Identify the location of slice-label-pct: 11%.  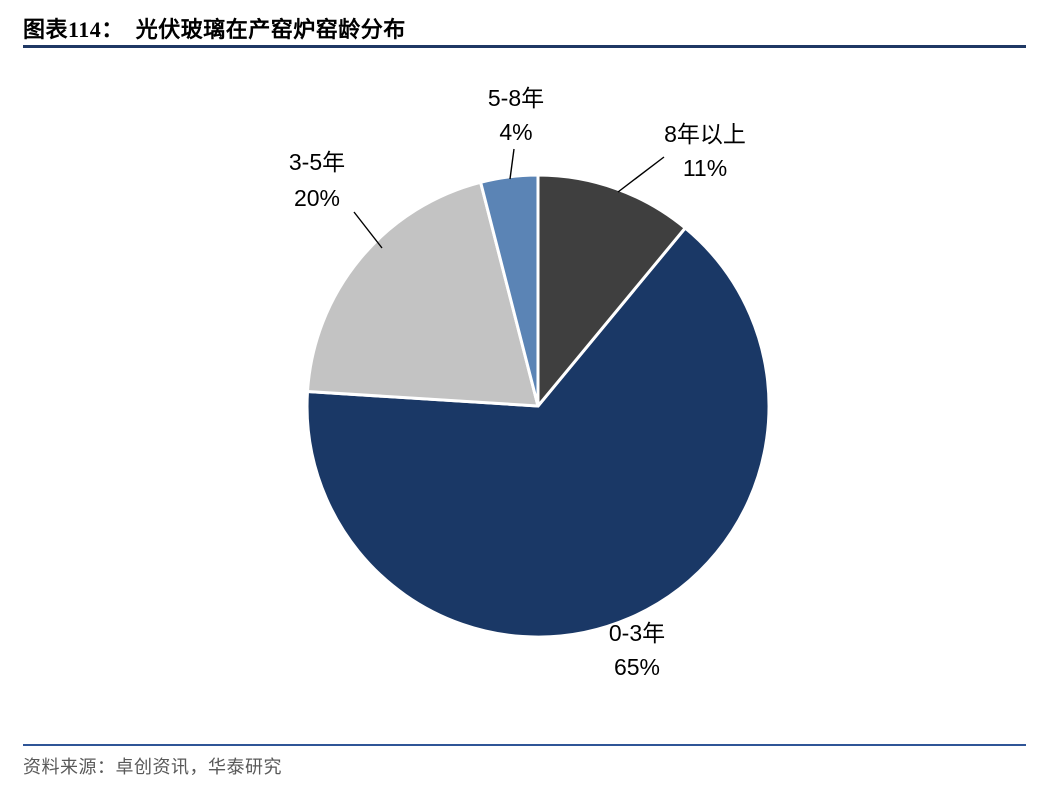
(705, 168).